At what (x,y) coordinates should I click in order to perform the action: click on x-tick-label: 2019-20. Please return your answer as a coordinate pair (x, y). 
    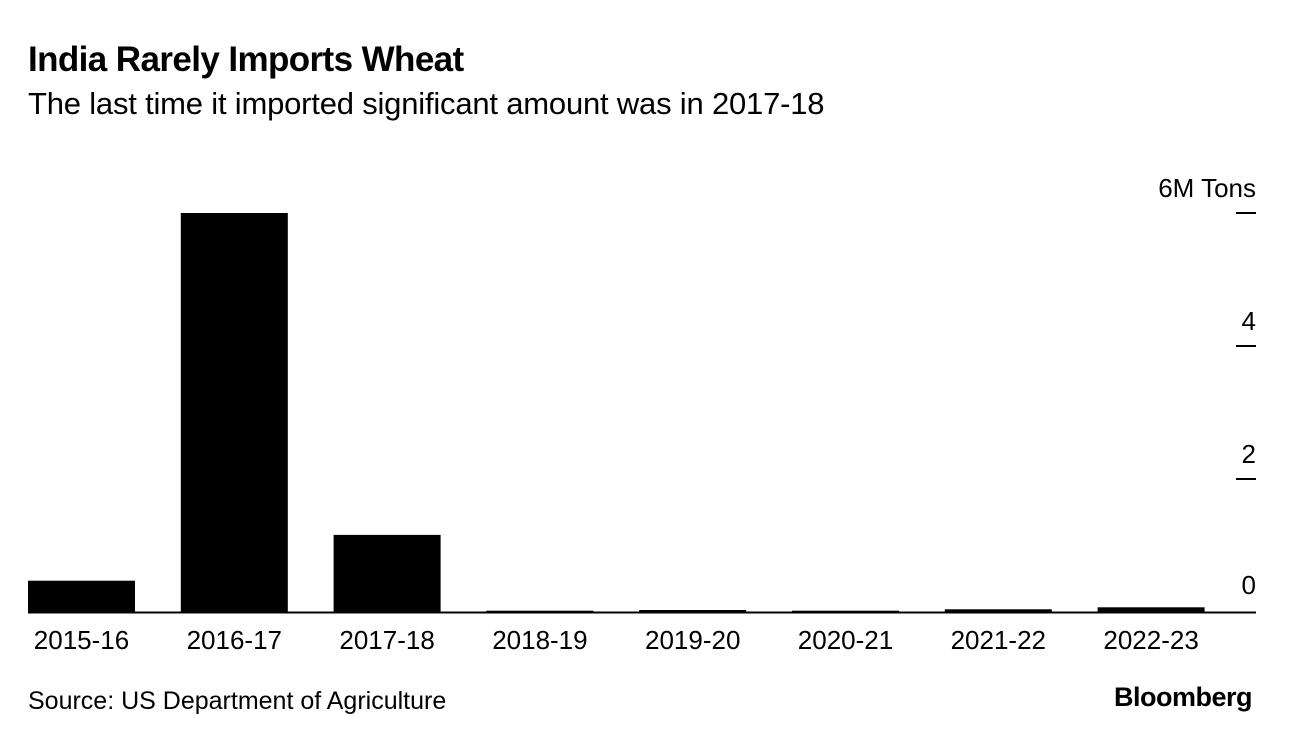
    Looking at the image, I should click on (692, 640).